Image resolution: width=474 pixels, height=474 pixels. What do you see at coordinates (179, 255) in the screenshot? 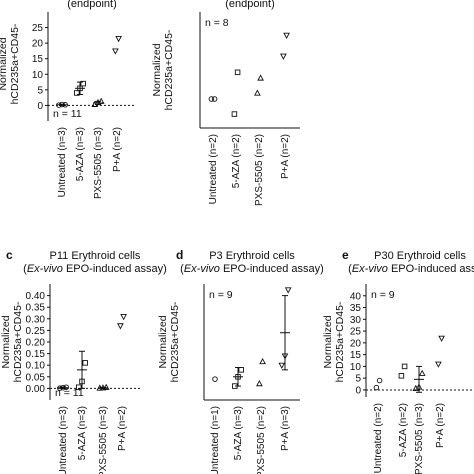
I see `panel-letter: d` at bounding box center [179, 255].